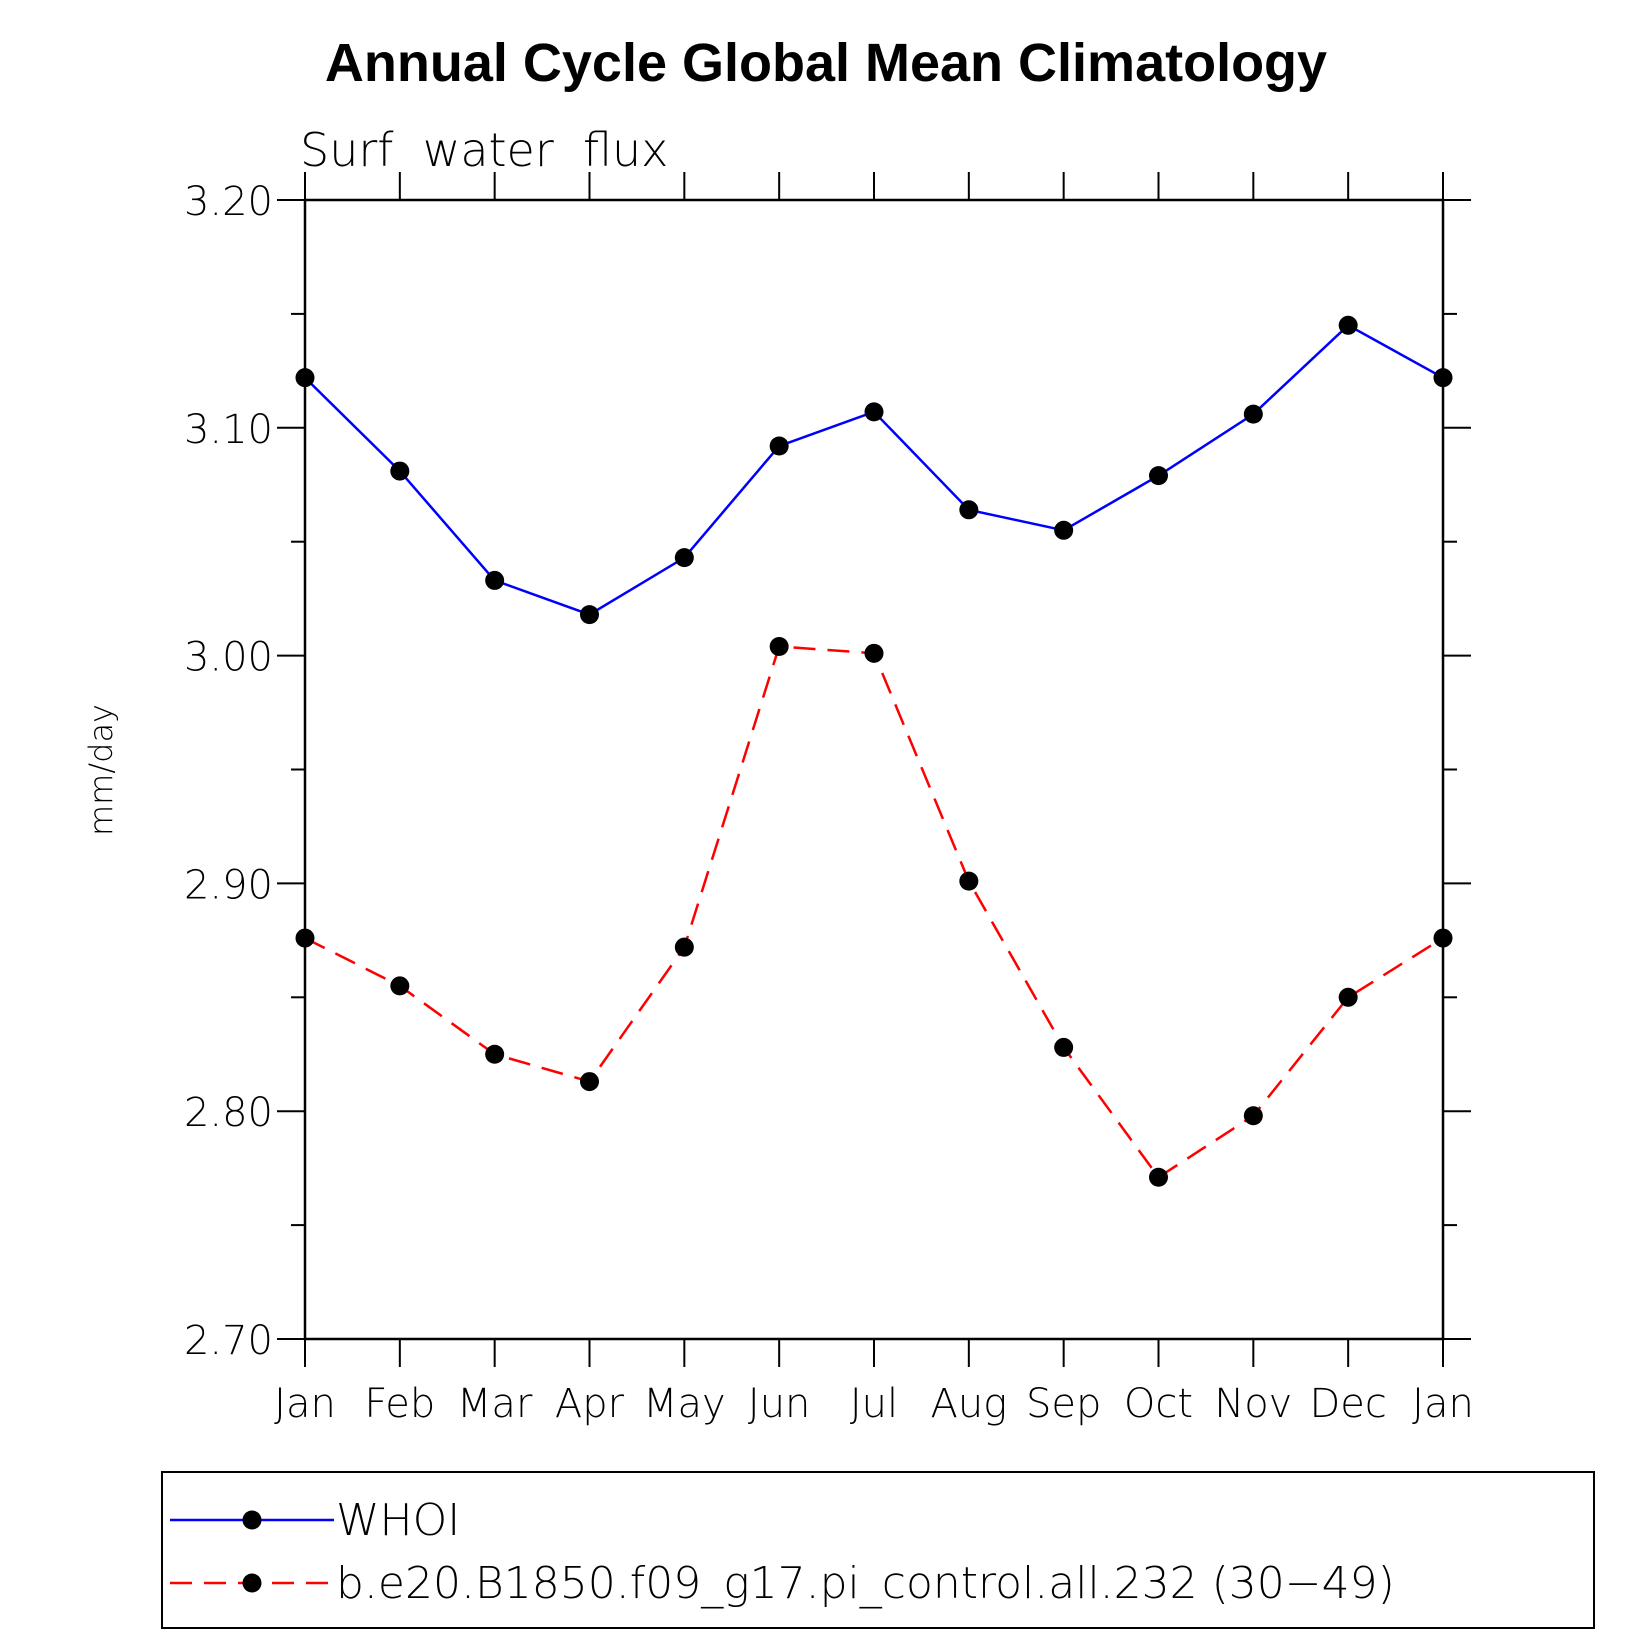 This screenshot has width=1652, height=1652. What do you see at coordinates (484, 150) in the screenshot?
I see `chart-subtitle: Surf water flux` at bounding box center [484, 150].